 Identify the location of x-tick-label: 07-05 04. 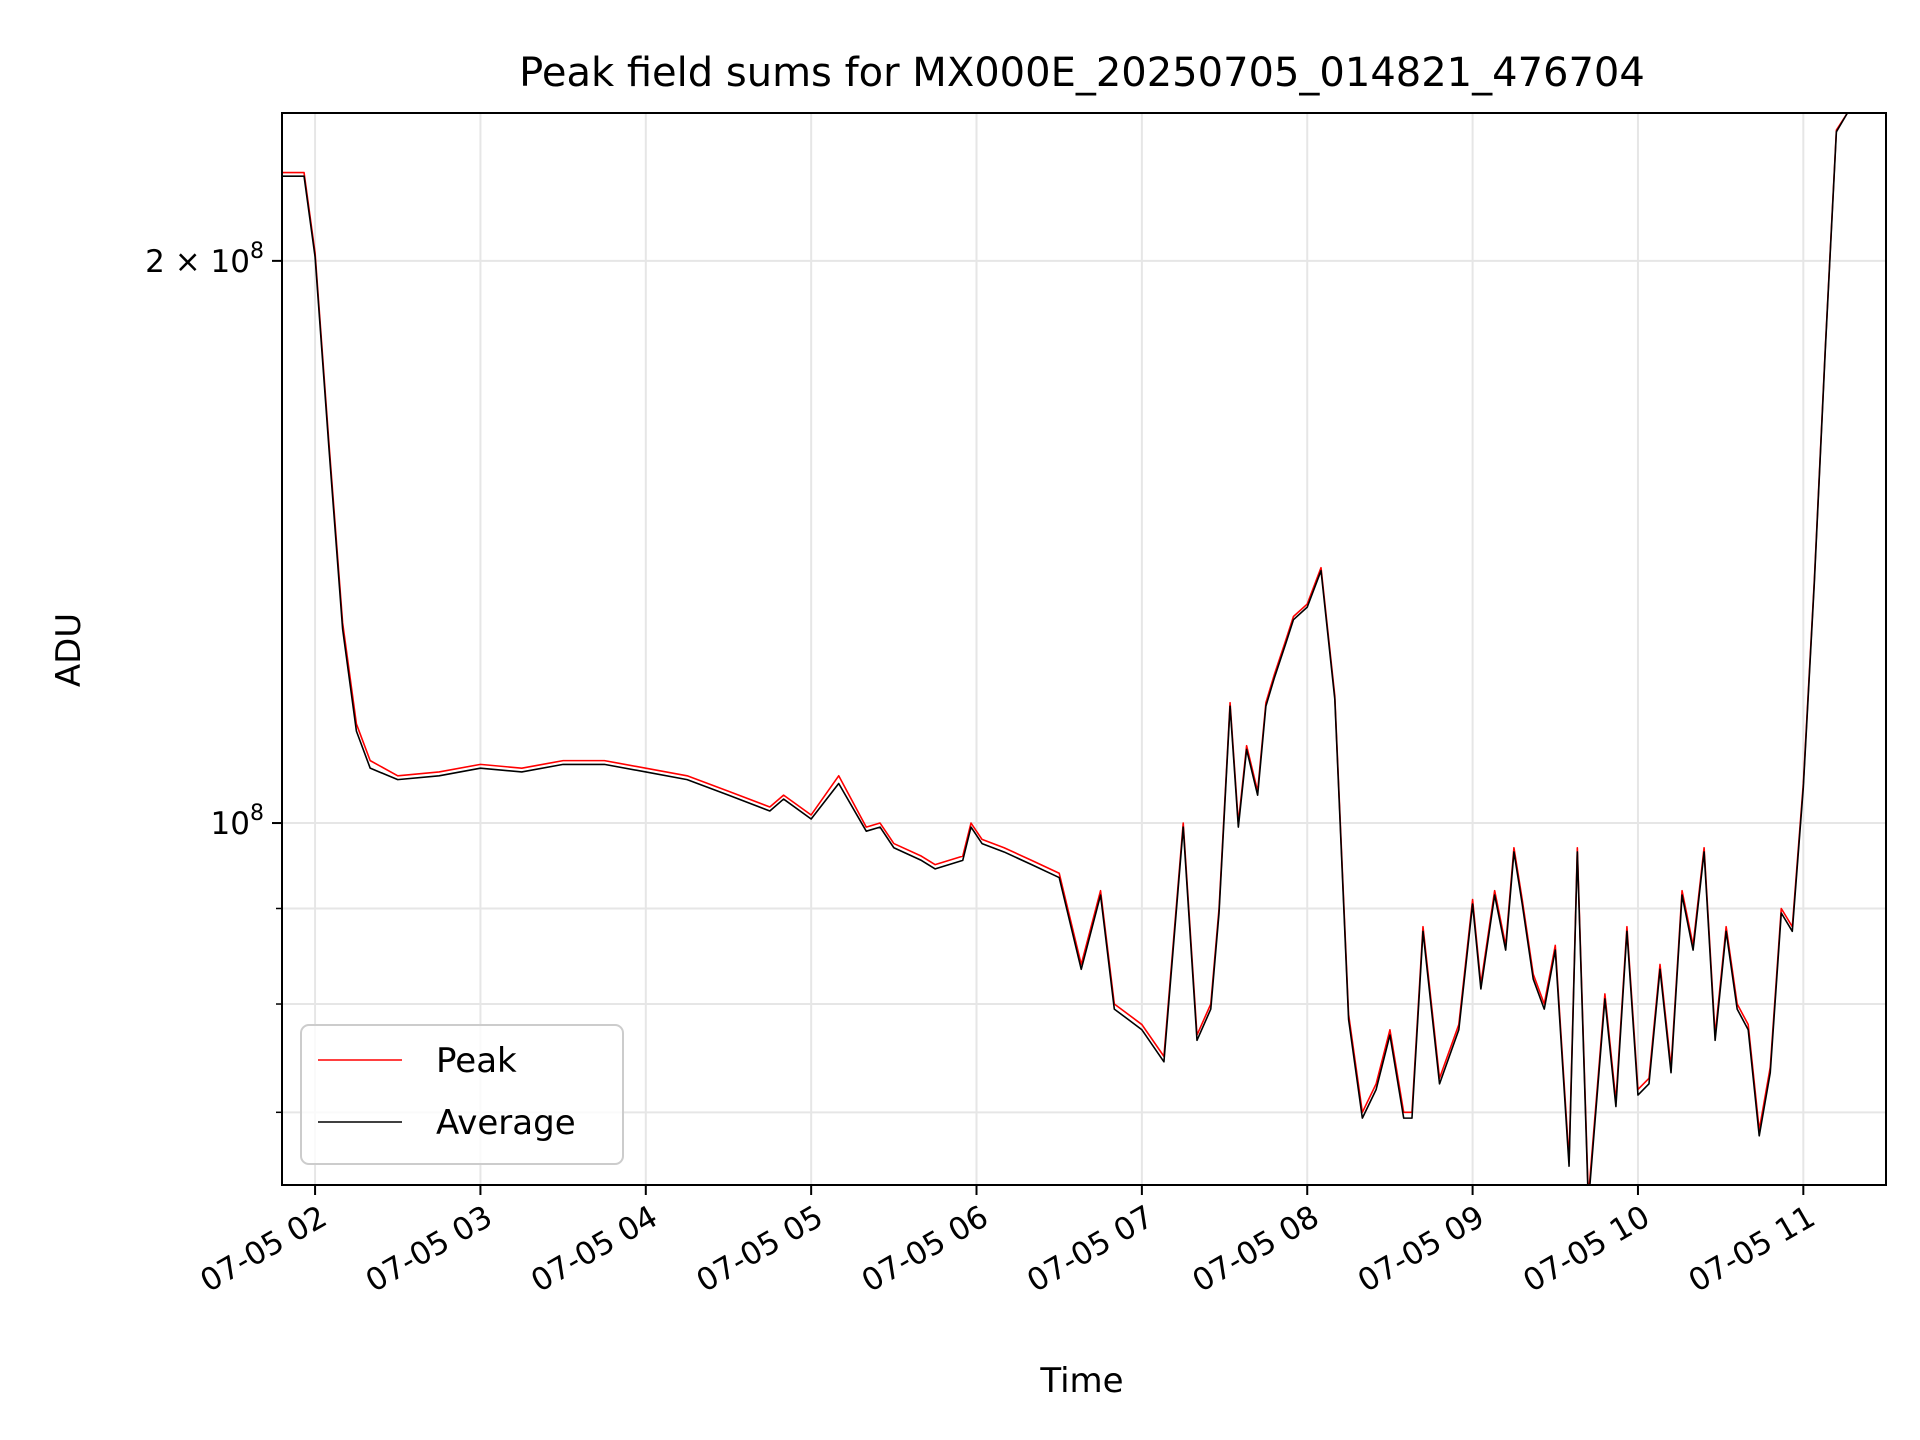
(594, 1249).